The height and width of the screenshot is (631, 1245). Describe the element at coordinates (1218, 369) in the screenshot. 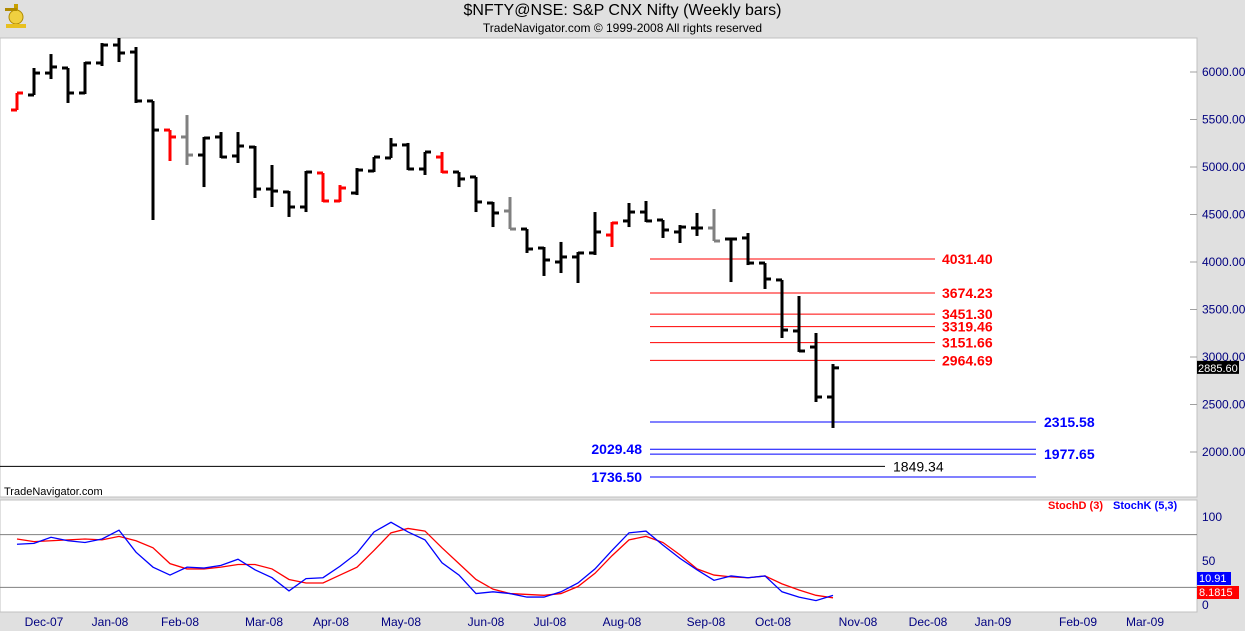

I see `last-price-label: 2885.60` at that location.